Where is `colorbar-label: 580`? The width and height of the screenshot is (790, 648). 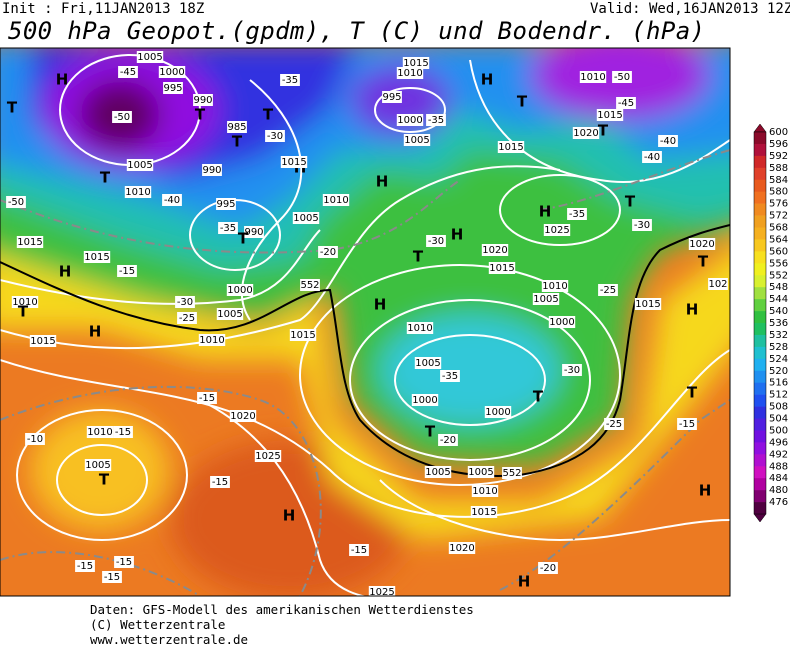
colorbar-label: 580 is located at coordinates (778, 192).